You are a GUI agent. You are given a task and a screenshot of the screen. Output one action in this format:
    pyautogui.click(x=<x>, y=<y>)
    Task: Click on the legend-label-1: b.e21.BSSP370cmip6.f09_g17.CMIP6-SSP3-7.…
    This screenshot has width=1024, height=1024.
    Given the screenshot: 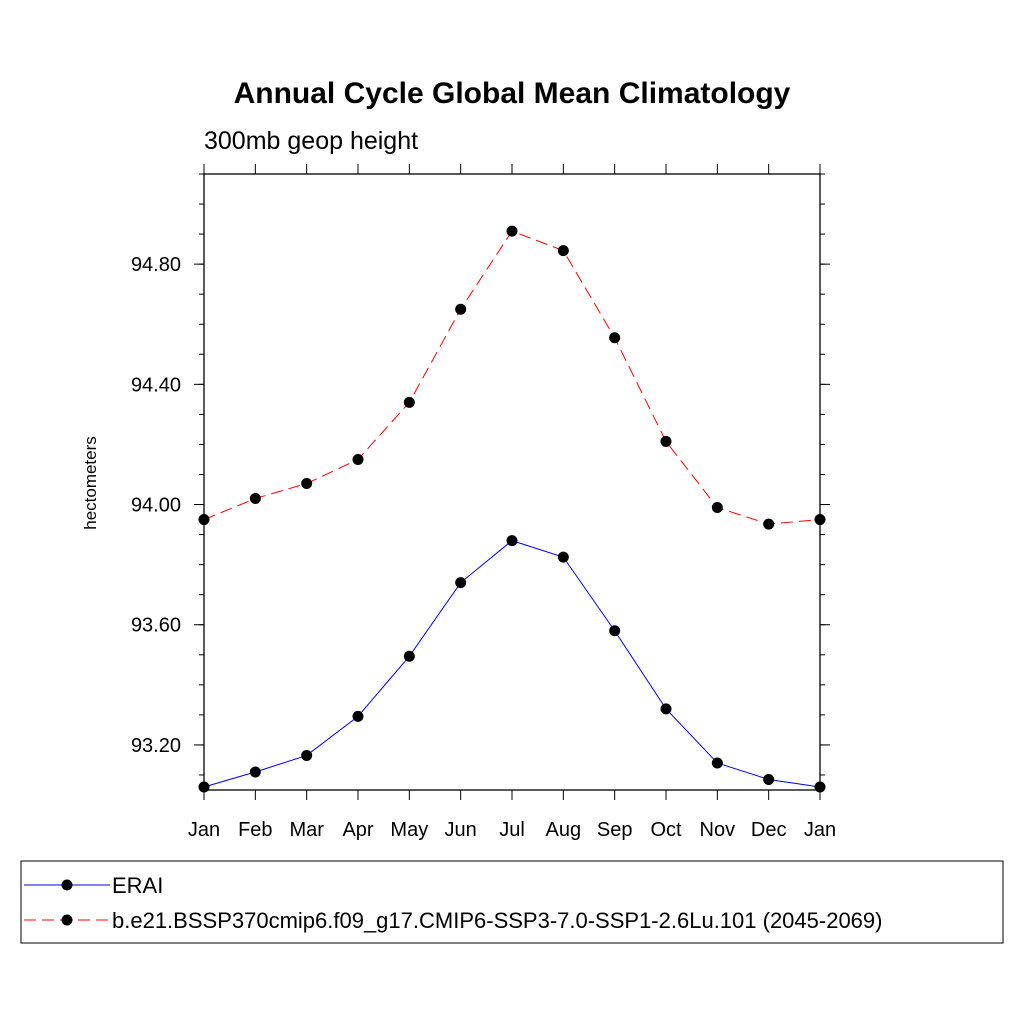 What is the action you would take?
    pyautogui.click(x=497, y=920)
    